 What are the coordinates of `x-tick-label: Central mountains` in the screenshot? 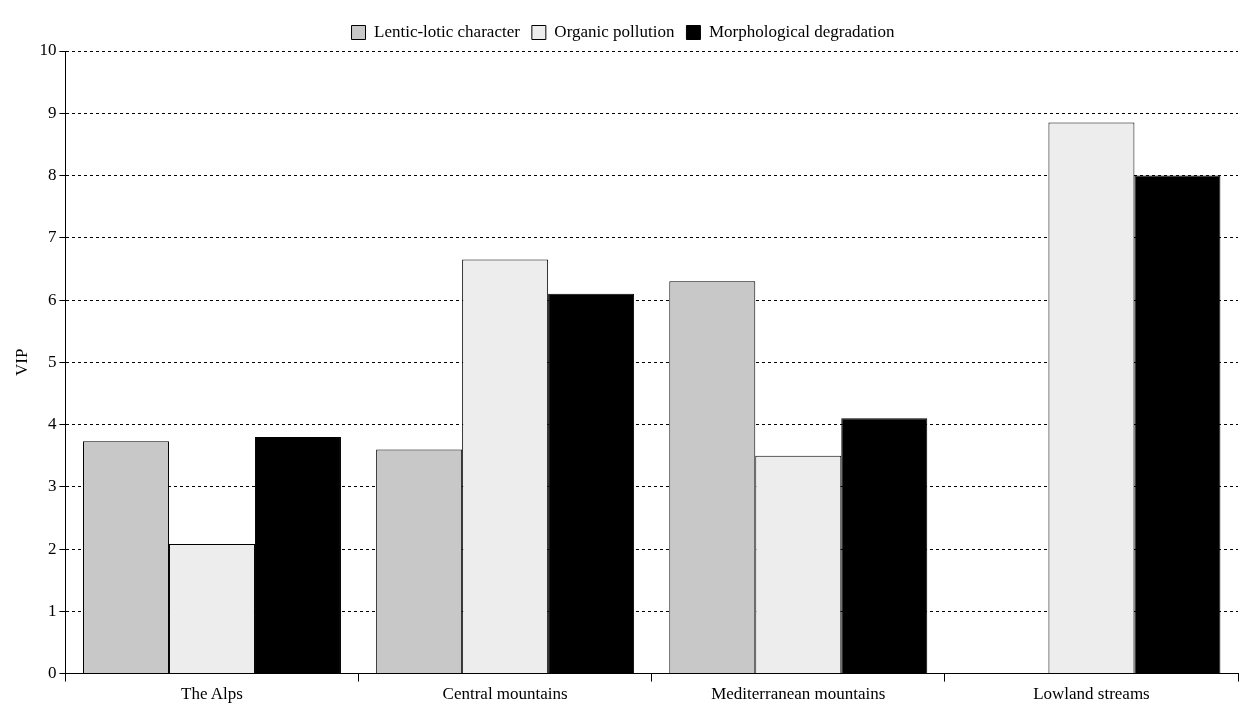 It's located at (505, 694).